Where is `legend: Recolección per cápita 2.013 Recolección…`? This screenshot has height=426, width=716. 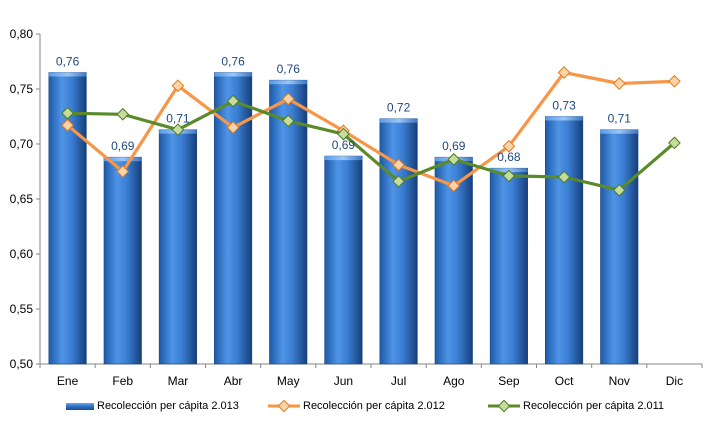
legend: Recolección per cápita 2.013 Recolección… is located at coordinates (358, 406).